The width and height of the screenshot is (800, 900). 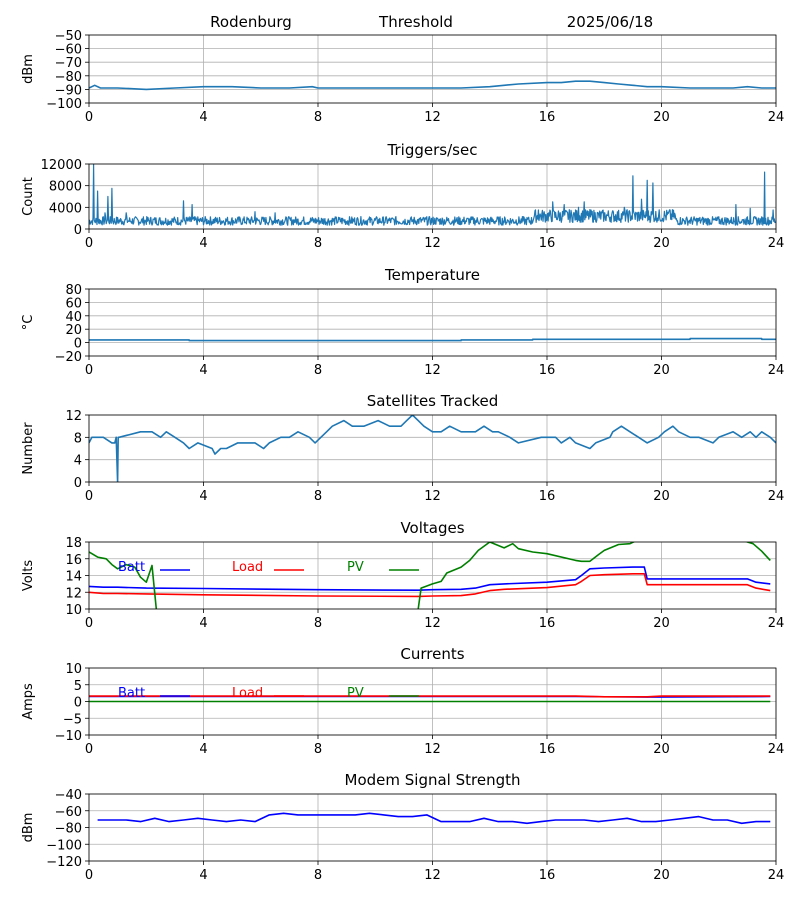 I want to click on panel-title: Triggers/sec, so click(x=432, y=150).